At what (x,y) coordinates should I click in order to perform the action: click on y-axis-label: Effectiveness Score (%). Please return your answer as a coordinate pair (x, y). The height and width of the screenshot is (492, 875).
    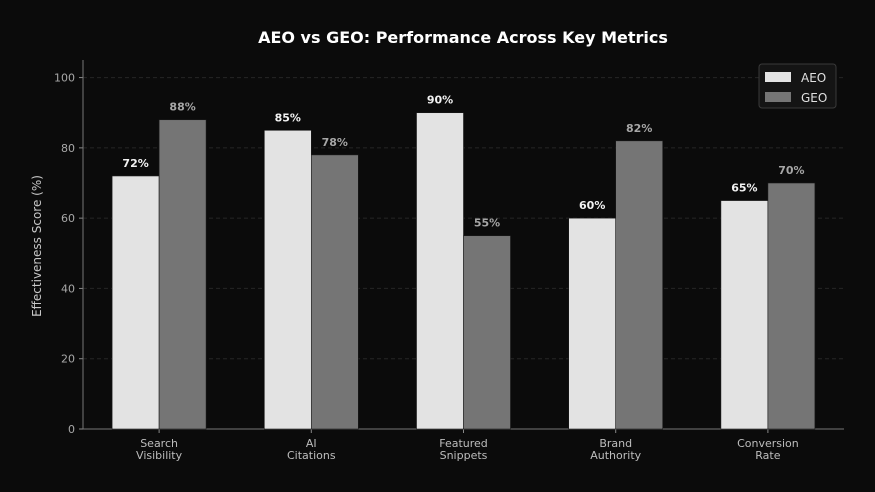
    Looking at the image, I should click on (37, 246).